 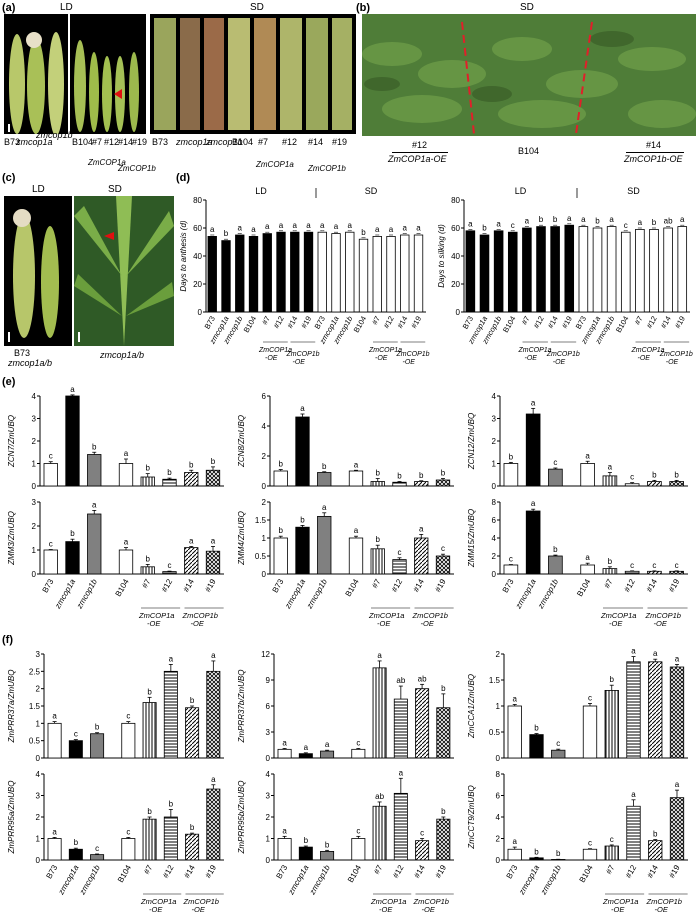 What do you see at coordinates (22, 353) in the screenshot?
I see `panel-c-label-1: B73` at bounding box center [22, 353].